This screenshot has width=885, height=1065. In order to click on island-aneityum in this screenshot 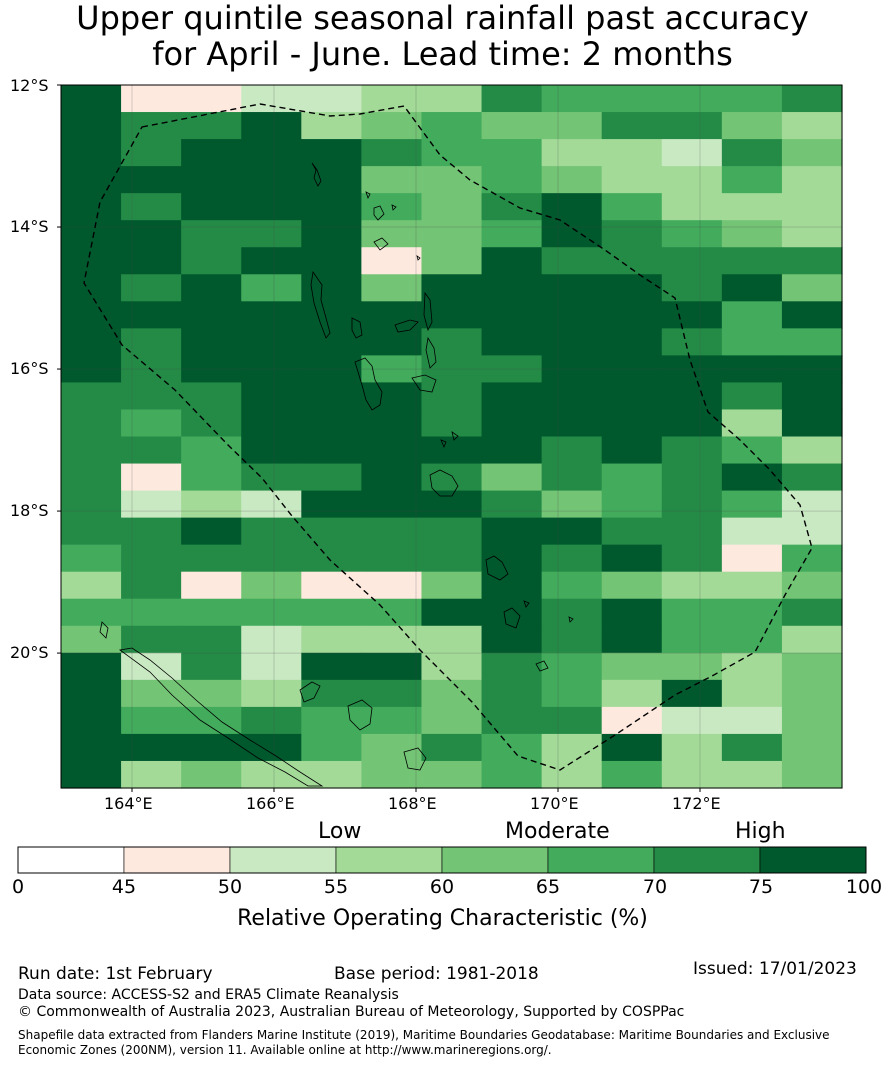, I will do `click(542, 666)`.